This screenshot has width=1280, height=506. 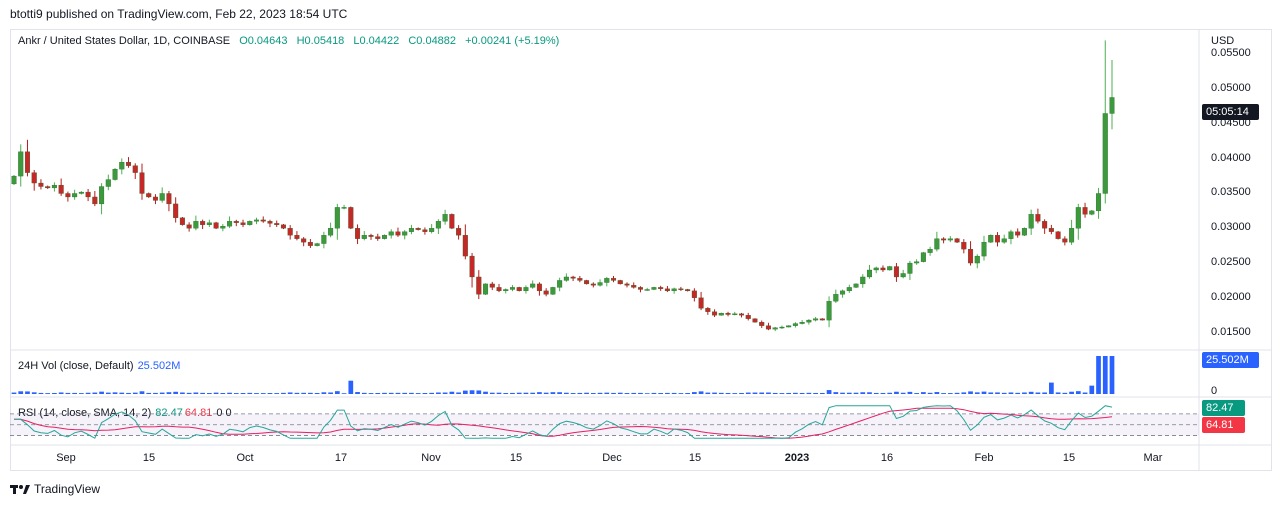 What do you see at coordinates (1214, 391) in the screenshot?
I see `volume-axis-zero: 0` at bounding box center [1214, 391].